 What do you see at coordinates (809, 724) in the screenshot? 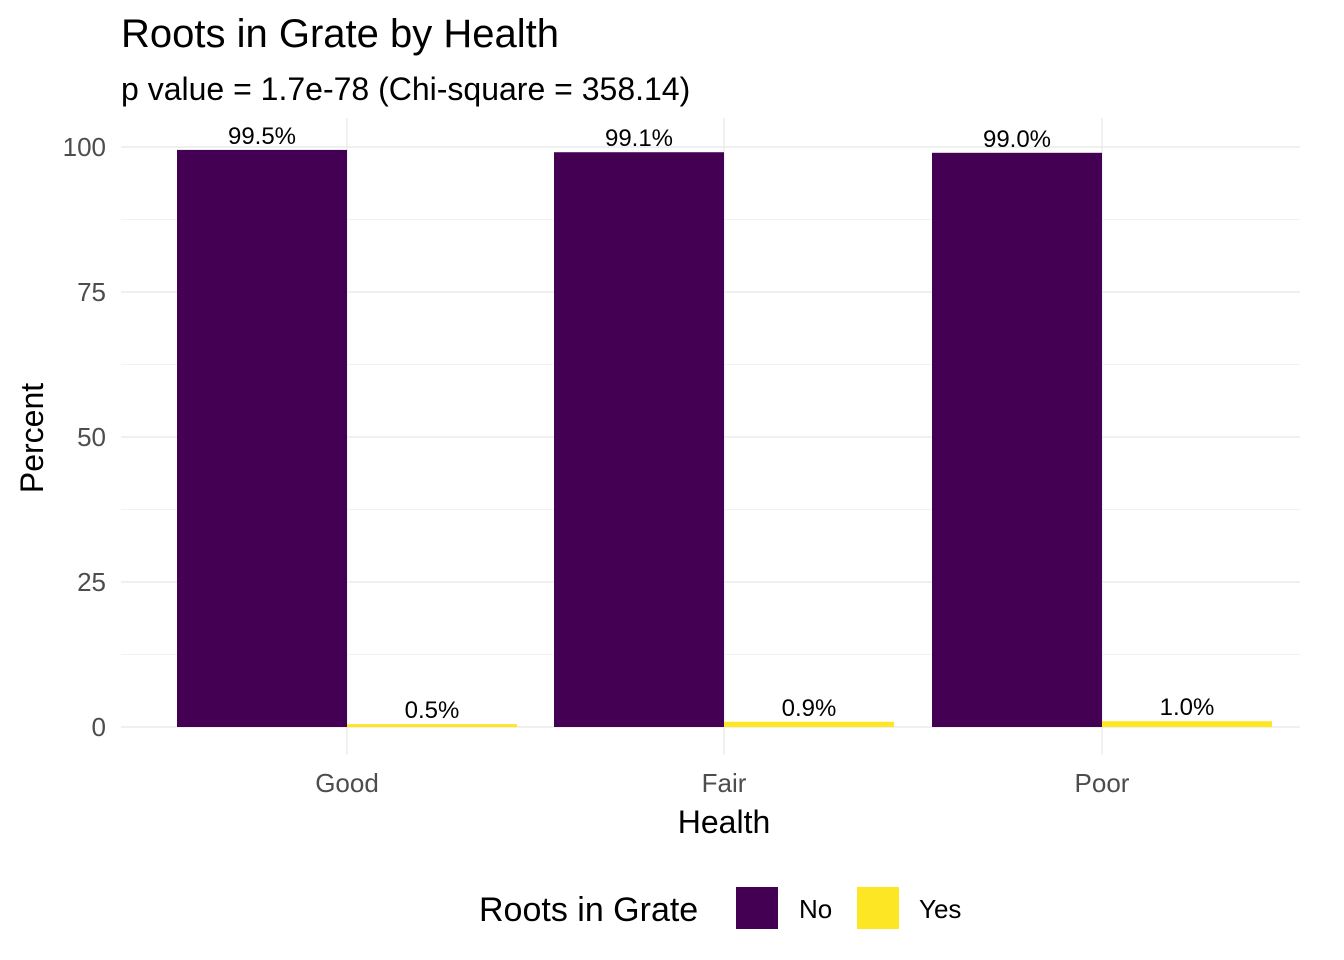
I see `bar-yes-fair` at bounding box center [809, 724].